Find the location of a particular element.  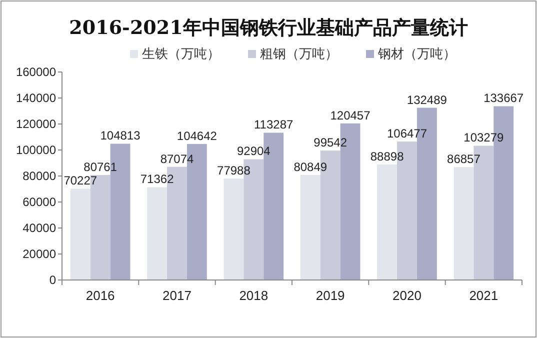

data-label: 133667 is located at coordinates (504, 98).